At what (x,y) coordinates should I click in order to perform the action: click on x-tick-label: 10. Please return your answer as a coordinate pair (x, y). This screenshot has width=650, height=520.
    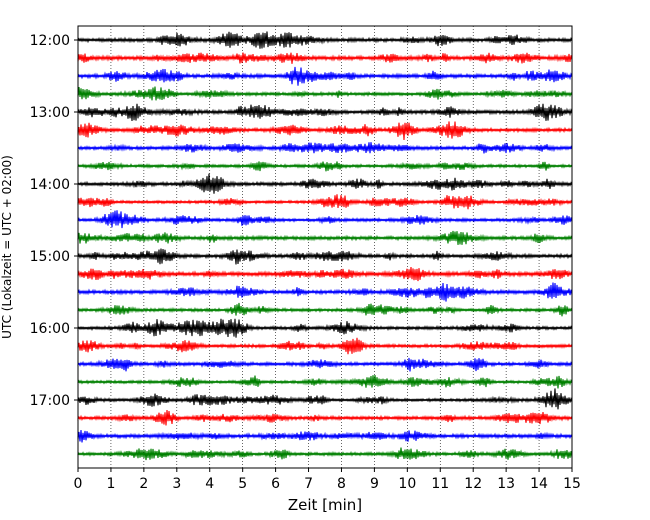
    Looking at the image, I should click on (407, 484).